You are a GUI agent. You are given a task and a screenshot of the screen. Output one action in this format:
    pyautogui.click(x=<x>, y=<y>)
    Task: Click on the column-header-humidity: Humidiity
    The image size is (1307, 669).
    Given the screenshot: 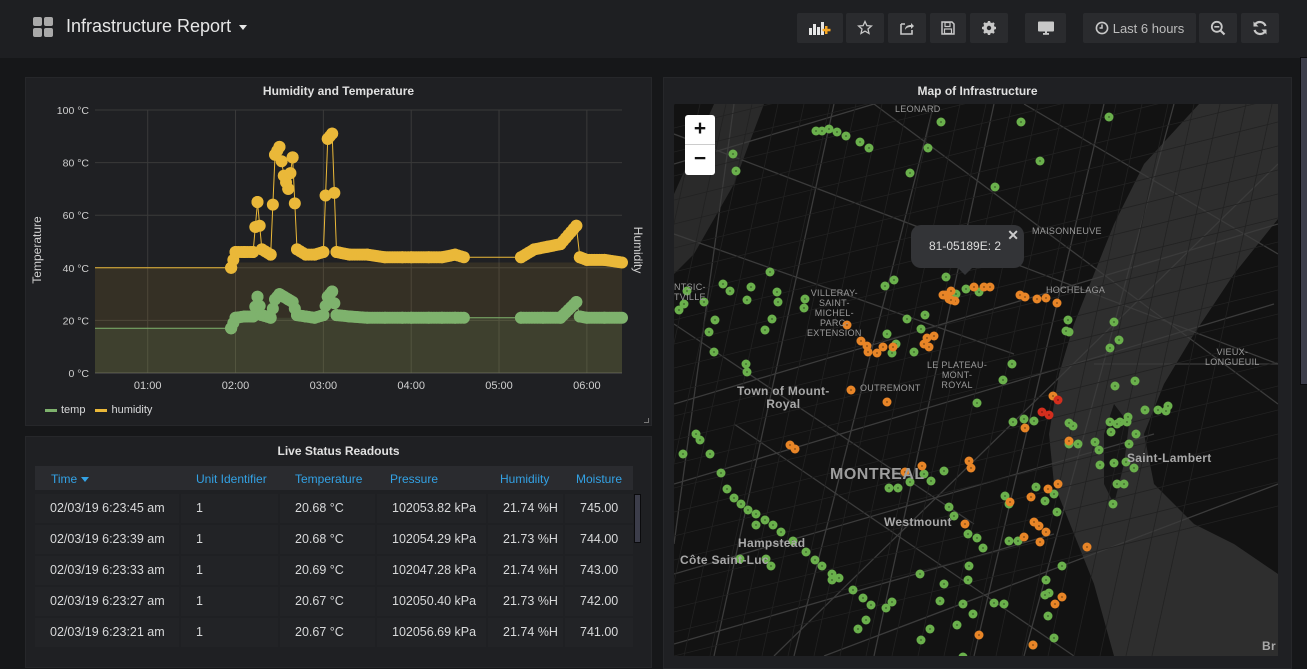 What is the action you would take?
    pyautogui.click(x=525, y=479)
    